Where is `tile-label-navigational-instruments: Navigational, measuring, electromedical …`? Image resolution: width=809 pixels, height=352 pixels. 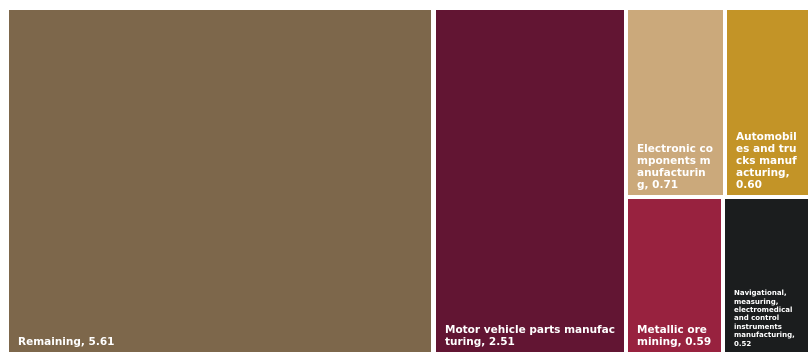 tile-label-navigational-instruments: Navigational, measuring, electromedical … is located at coordinates (764, 318).